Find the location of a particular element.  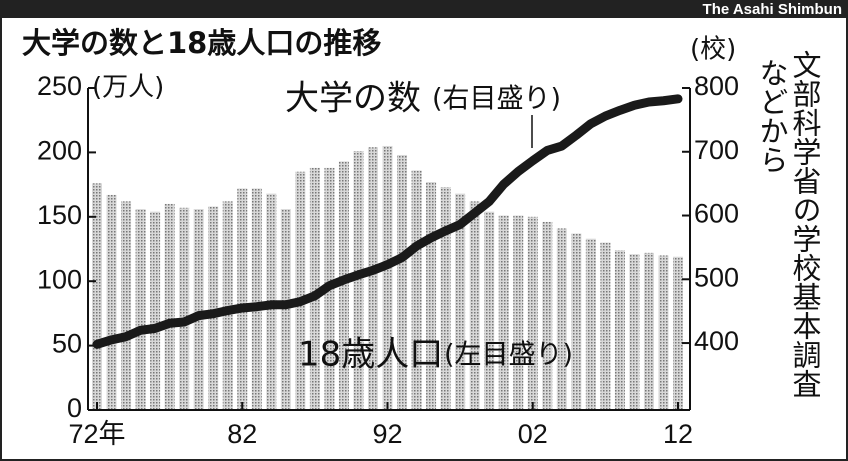

x-tick-label: 02 is located at coordinates (533, 434).